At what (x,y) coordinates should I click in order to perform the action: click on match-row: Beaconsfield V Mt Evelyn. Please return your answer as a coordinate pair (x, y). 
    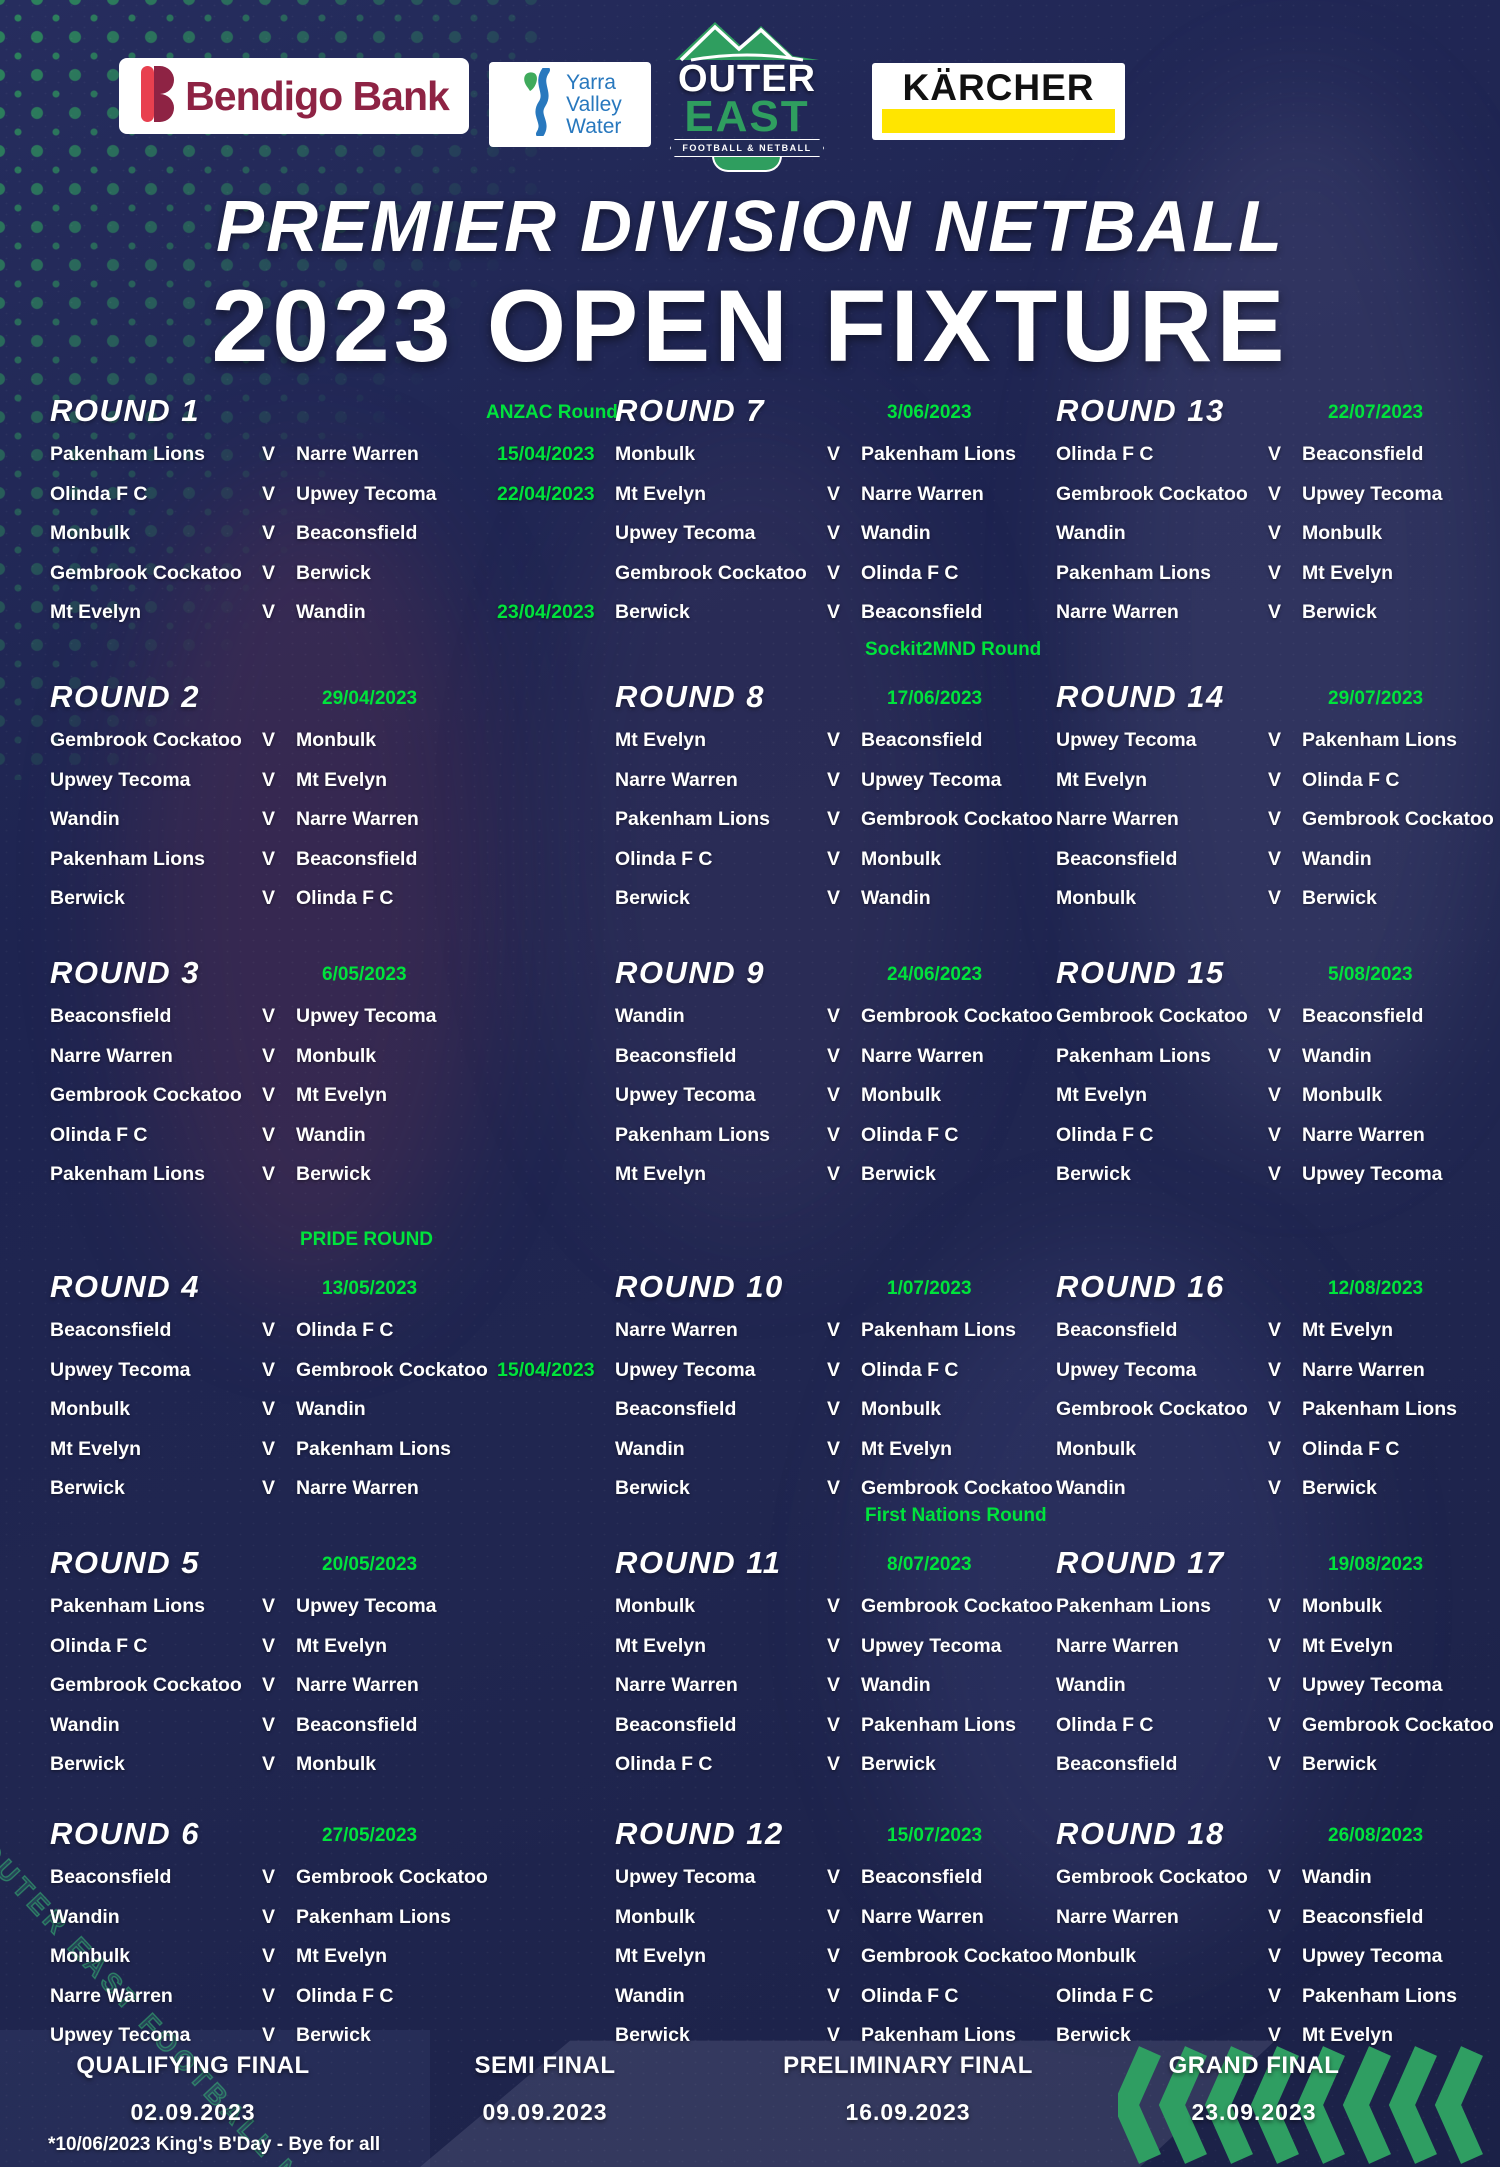
    Looking at the image, I should click on (1278, 1339).